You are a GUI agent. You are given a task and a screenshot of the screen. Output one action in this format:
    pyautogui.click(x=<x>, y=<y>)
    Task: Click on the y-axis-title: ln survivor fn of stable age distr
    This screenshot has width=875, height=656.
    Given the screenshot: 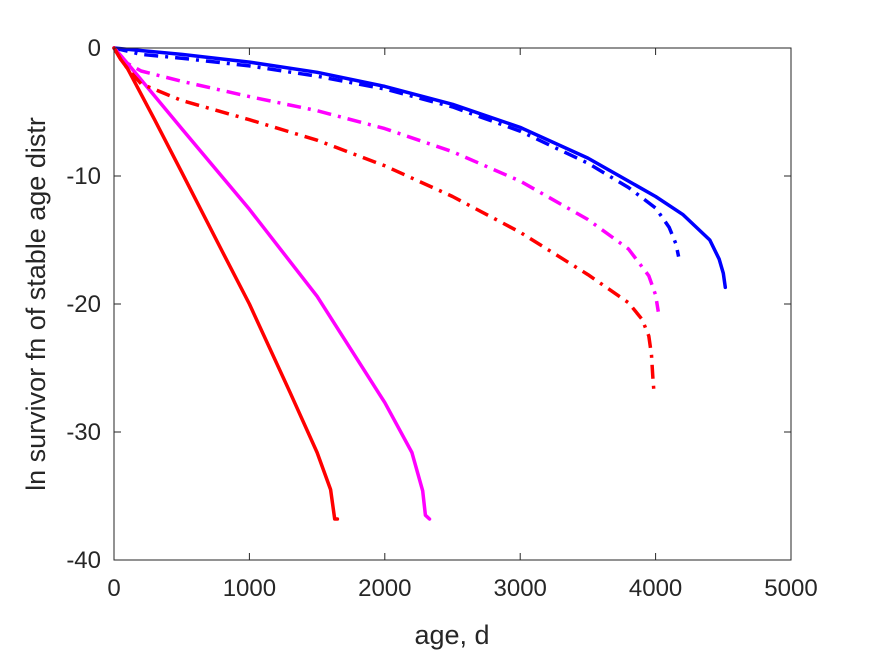 What is the action you would take?
    pyautogui.click(x=36, y=304)
    